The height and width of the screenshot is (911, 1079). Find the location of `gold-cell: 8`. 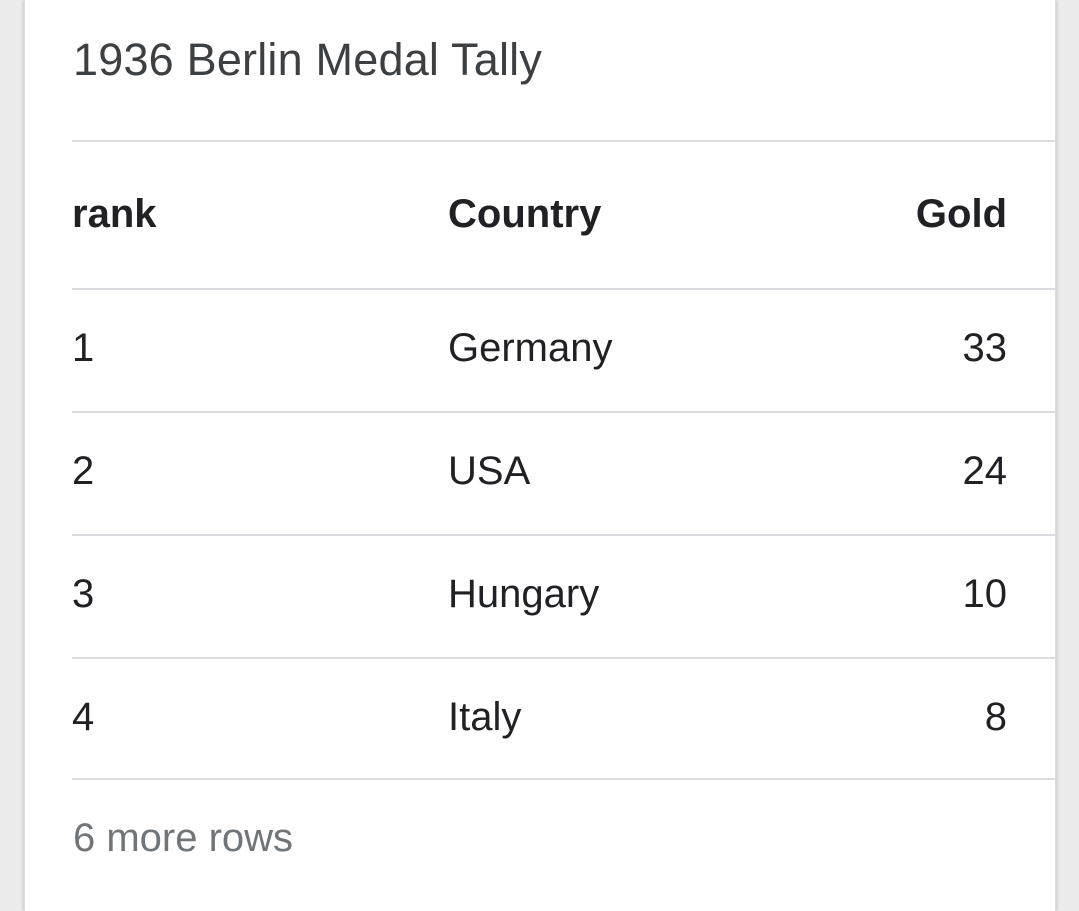

gold-cell: 8 is located at coordinates (995, 717).